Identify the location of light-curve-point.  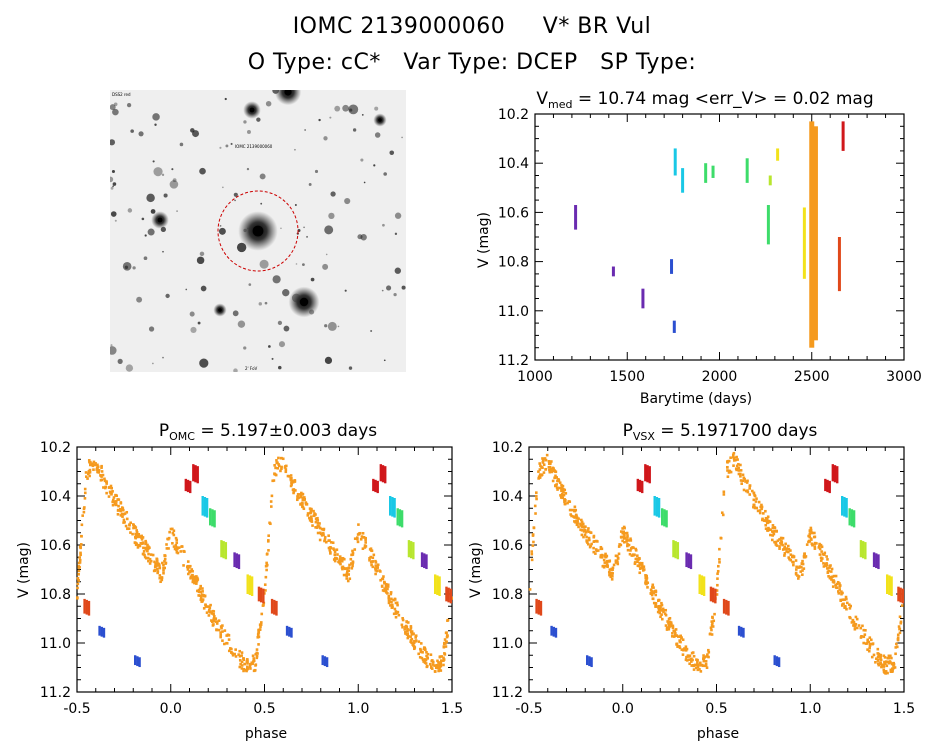
(683, 180).